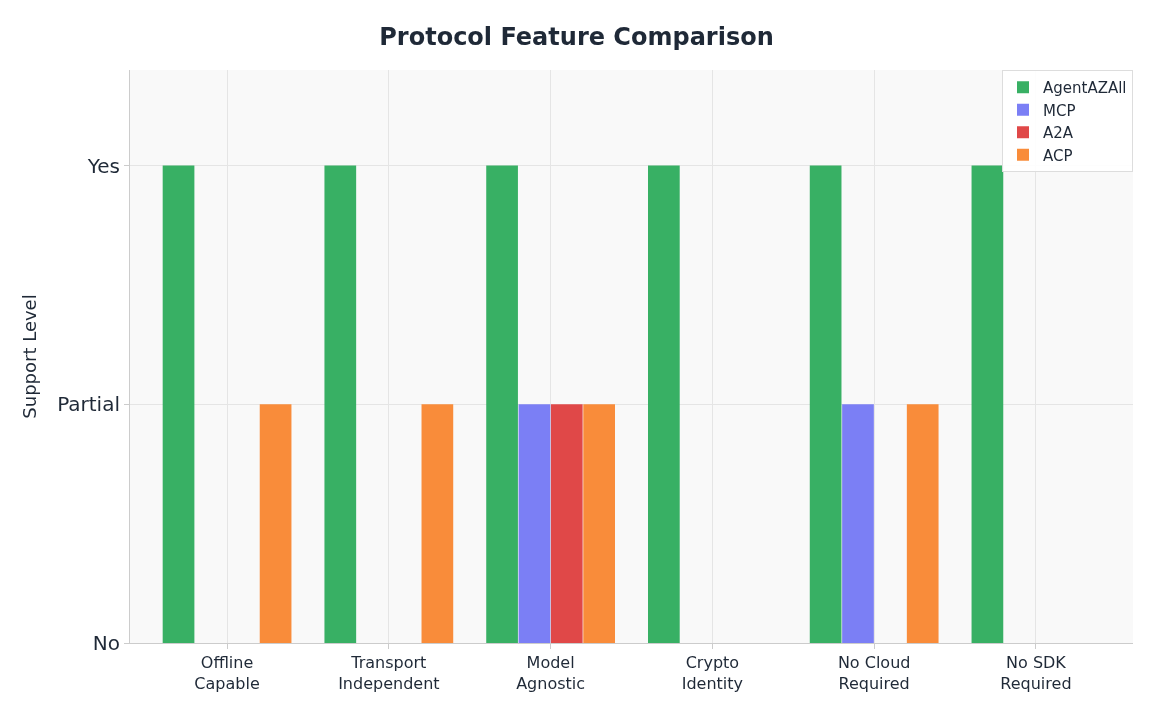 The width and height of the screenshot is (1153, 713). What do you see at coordinates (576, 37) in the screenshot?
I see `chart-title: Protocol Feature Comparison` at bounding box center [576, 37].